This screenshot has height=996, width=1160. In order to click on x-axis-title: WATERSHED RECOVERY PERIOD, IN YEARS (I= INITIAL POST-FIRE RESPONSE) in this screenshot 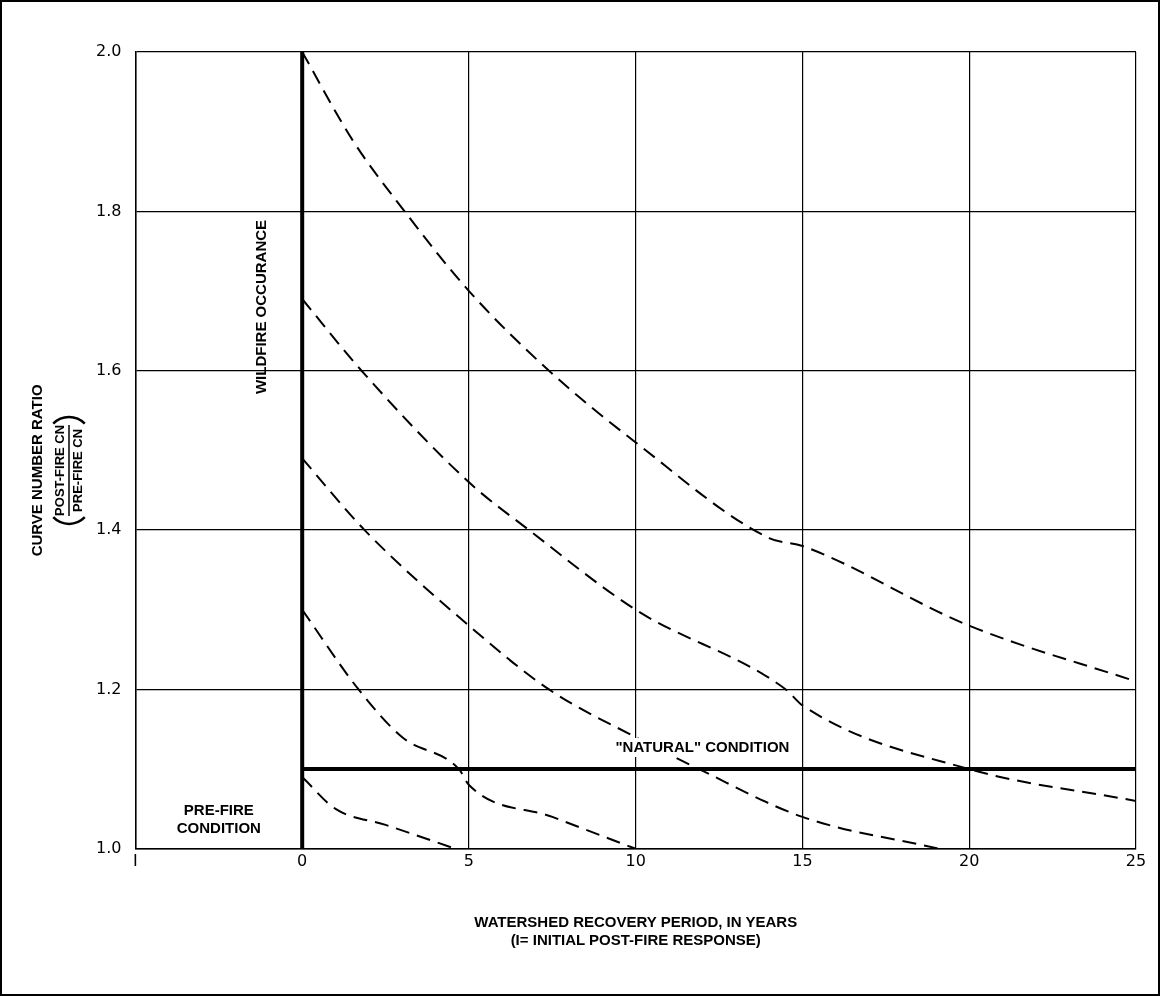, I will do `click(636, 931)`.